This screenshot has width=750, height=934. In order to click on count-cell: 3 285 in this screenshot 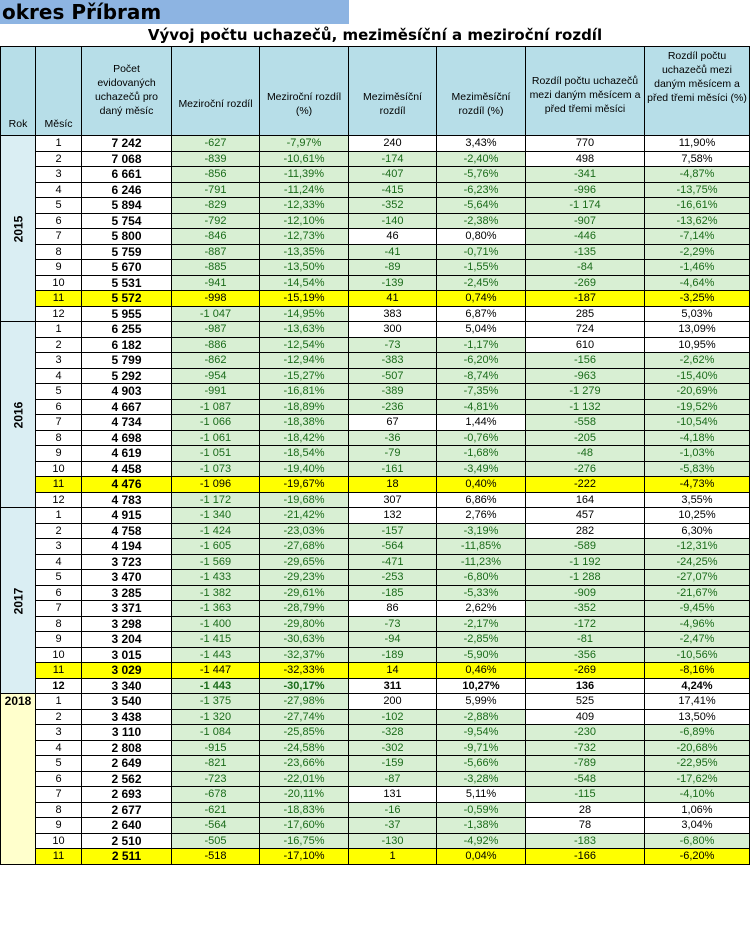, I will do `click(126, 592)`.